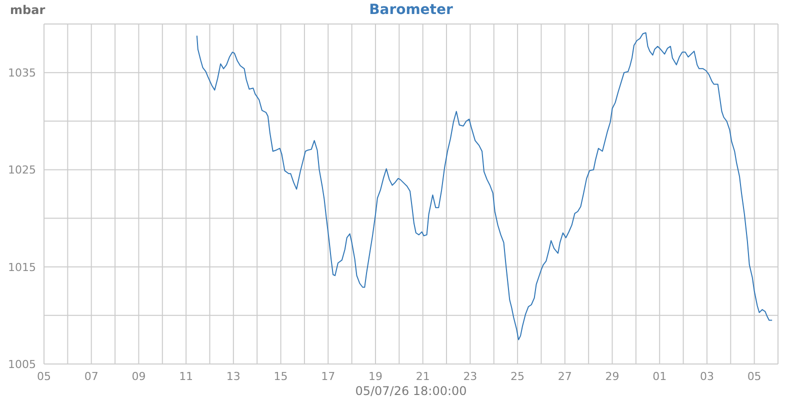 Image resolution: width=800 pixels, height=400 pixels. Describe the element at coordinates (281, 376) in the screenshot. I see `x-tick-label: 15` at that location.